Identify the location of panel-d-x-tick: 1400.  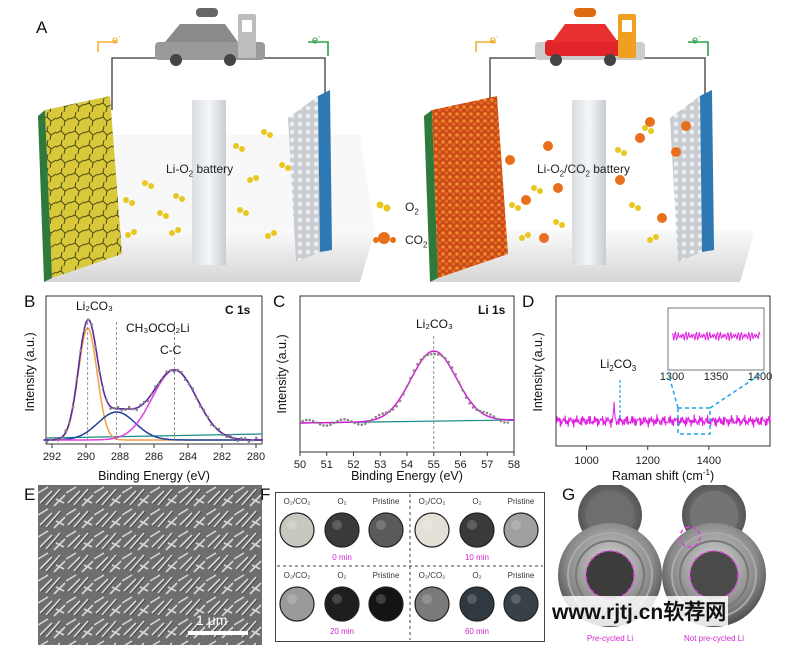
(709, 461).